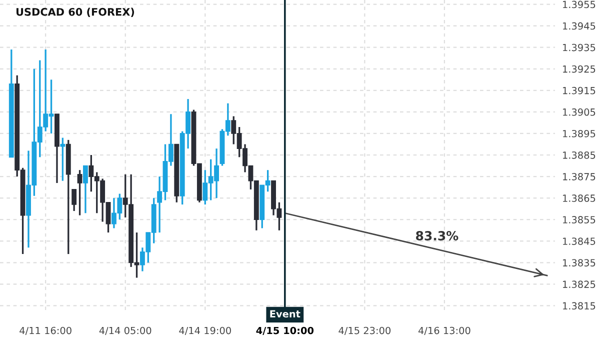  What do you see at coordinates (579, 48) in the screenshot?
I see `y-tick-label: 1.3935` at bounding box center [579, 48].